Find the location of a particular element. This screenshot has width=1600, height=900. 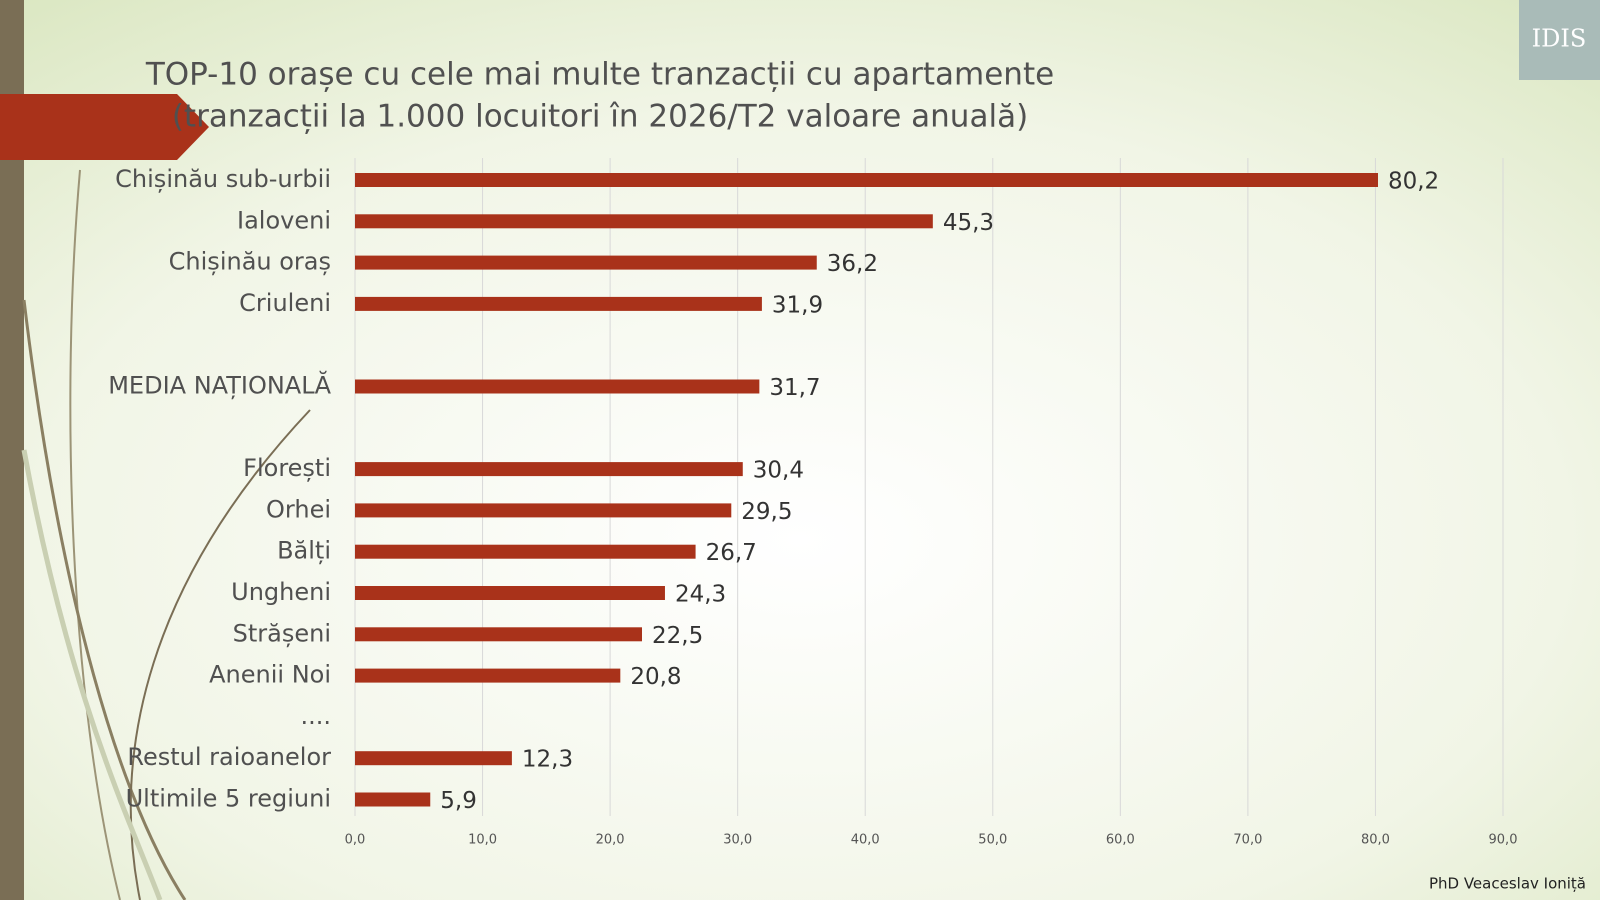

value-label: 22,5 is located at coordinates (677, 636).